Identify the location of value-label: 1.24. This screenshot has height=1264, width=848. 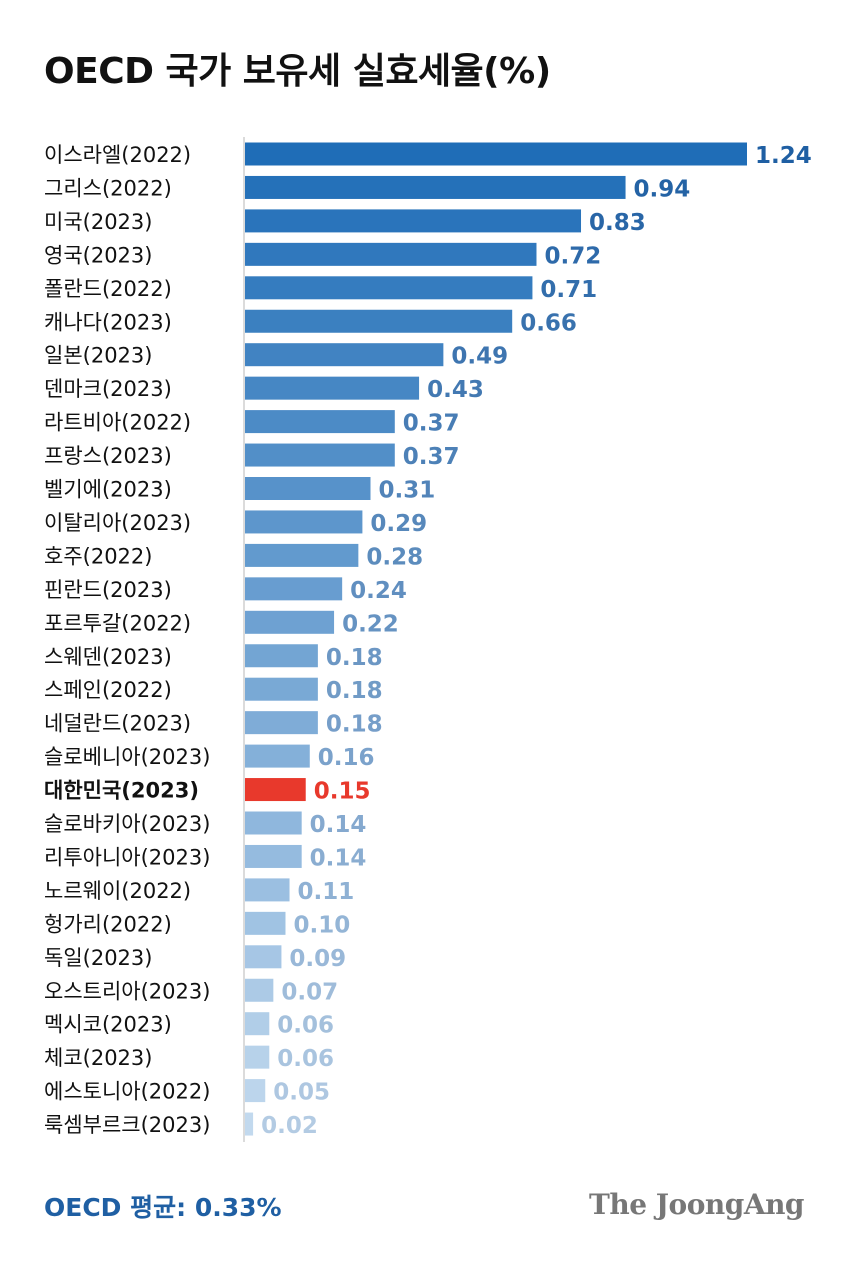
(783, 156).